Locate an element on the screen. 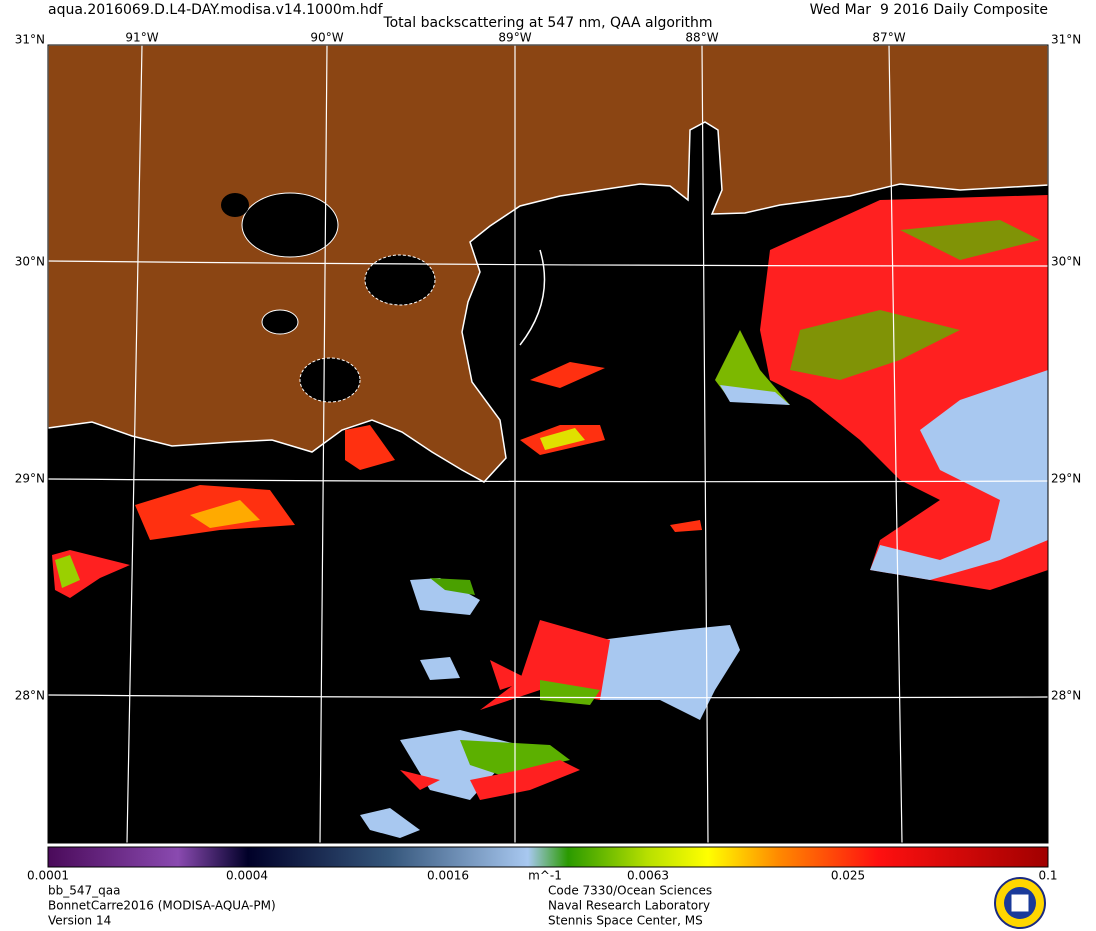 This screenshot has width=1096, height=931. colorbar-label: 0.025 is located at coordinates (848, 876).